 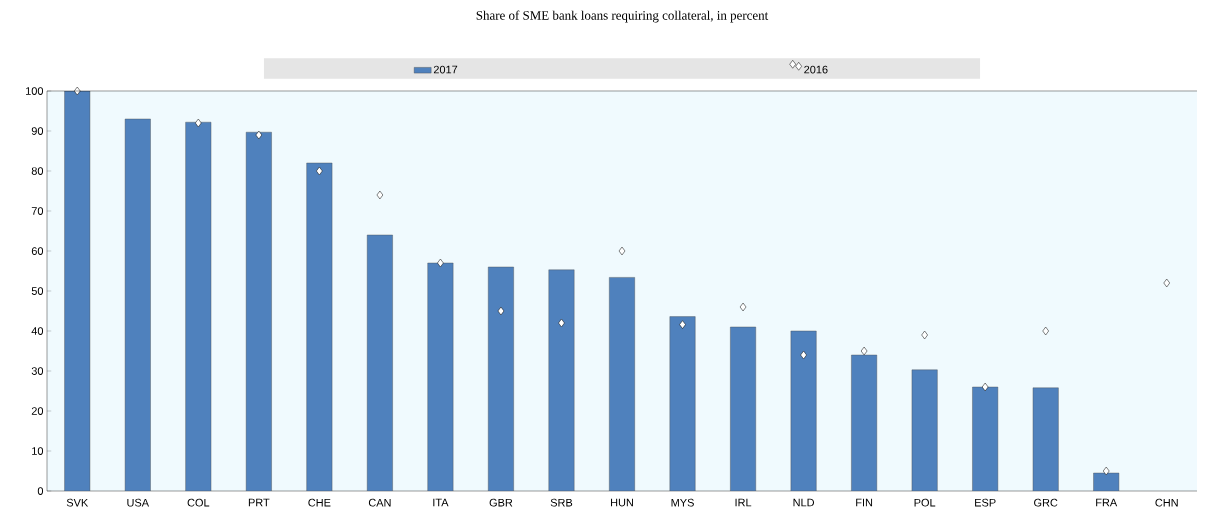 What do you see at coordinates (445, 69) in the screenshot?
I see `legend-label: 2017` at bounding box center [445, 69].